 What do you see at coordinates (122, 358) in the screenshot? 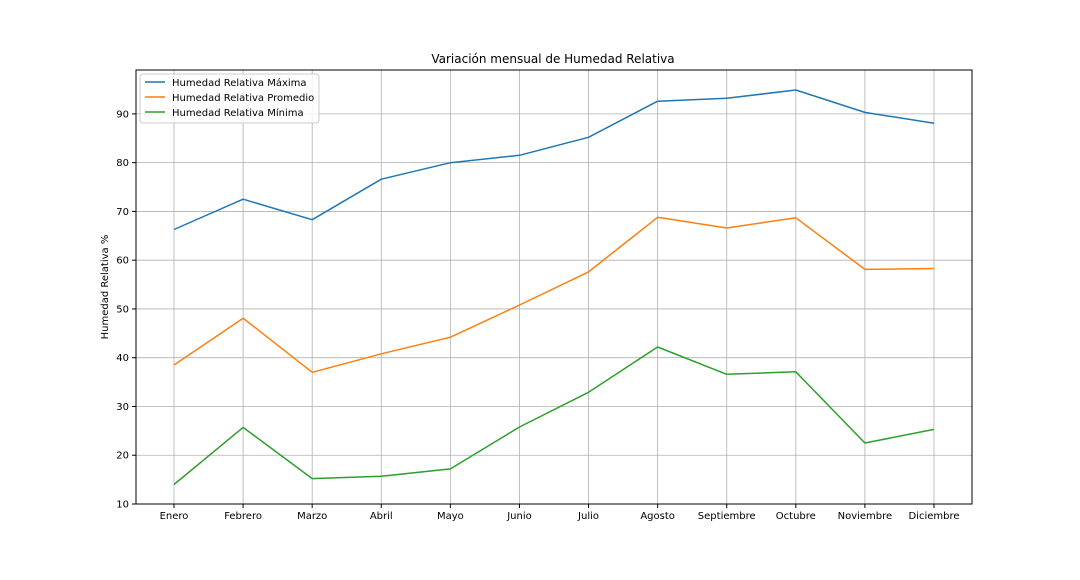
I see `y-tick-label: 40` at bounding box center [122, 358].